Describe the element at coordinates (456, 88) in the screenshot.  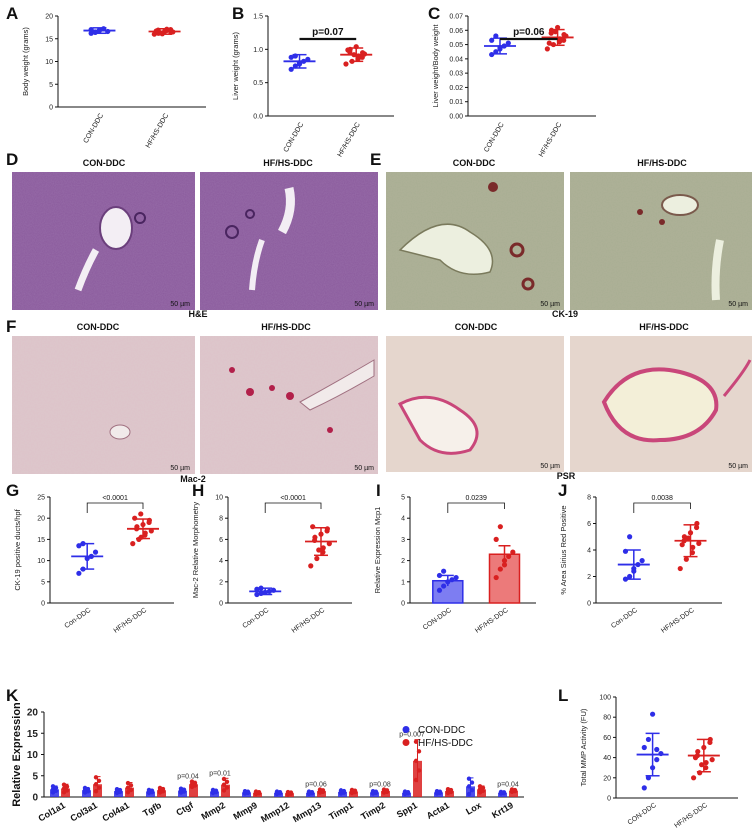
I see `y-tick-label: 0.02` at that location.